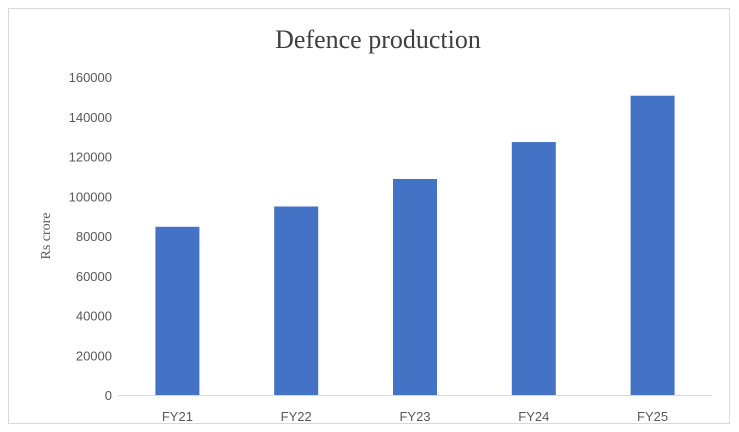 This screenshot has width=739, height=432. I want to click on bar-fy24, so click(533, 268).